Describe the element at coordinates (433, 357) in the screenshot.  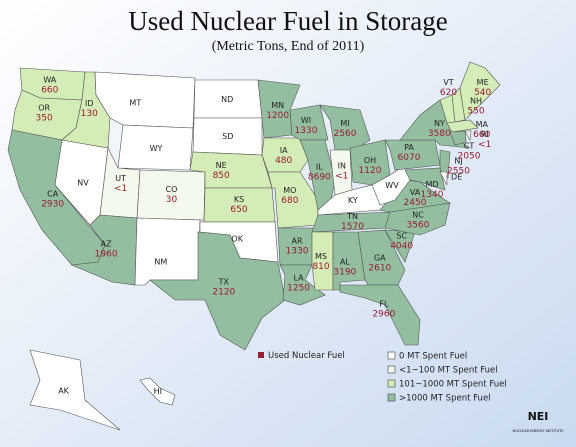
I see `legend-label: 0 MT Spent Fuel` at that location.